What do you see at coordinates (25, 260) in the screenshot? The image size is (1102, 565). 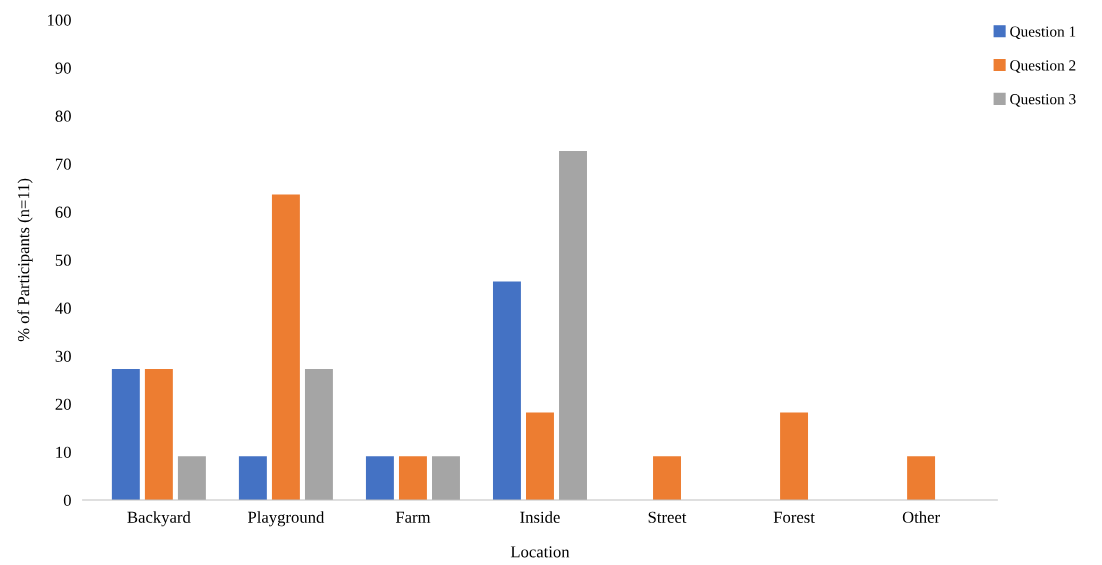 I see `y-axis-title: % of Participants (n=11)` at bounding box center [25, 260].